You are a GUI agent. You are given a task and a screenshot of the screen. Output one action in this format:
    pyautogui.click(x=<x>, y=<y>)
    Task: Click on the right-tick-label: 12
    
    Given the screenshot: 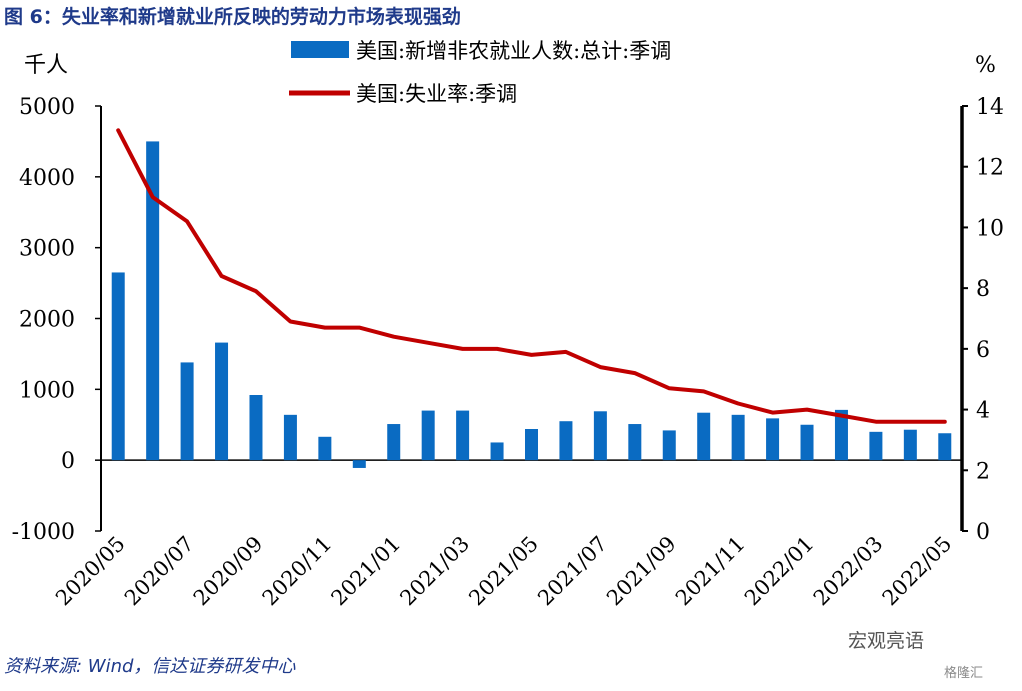 What is the action you would take?
    pyautogui.click(x=990, y=168)
    